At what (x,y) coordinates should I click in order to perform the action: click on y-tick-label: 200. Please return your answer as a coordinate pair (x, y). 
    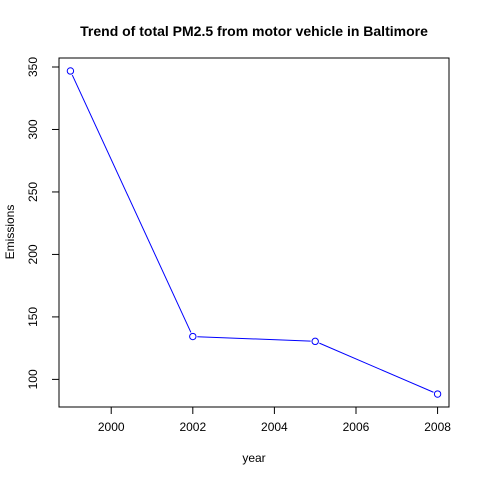
    Looking at the image, I should click on (33, 254).